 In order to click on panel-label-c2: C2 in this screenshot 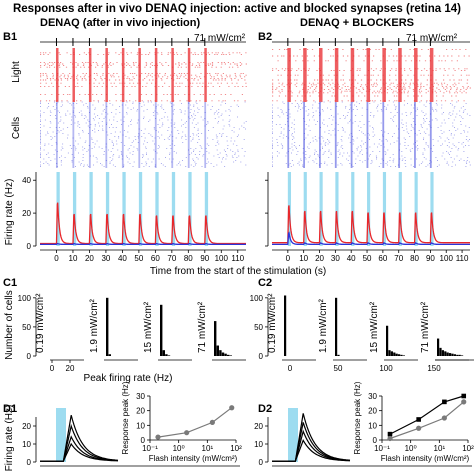, I will do `click(265, 283)`.